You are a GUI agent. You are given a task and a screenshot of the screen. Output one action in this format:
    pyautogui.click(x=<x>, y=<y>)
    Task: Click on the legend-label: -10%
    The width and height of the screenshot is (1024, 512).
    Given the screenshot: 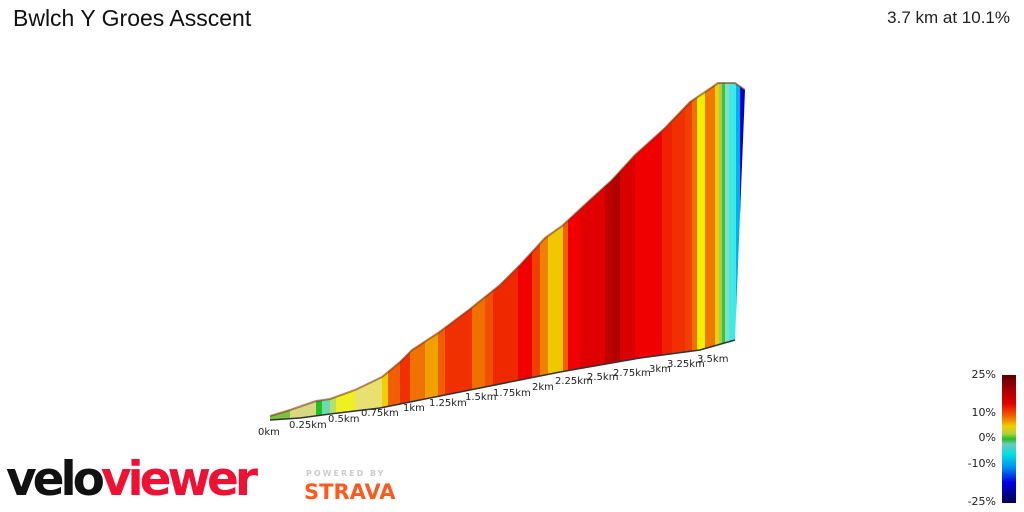 What is the action you would take?
    pyautogui.click(x=981, y=463)
    